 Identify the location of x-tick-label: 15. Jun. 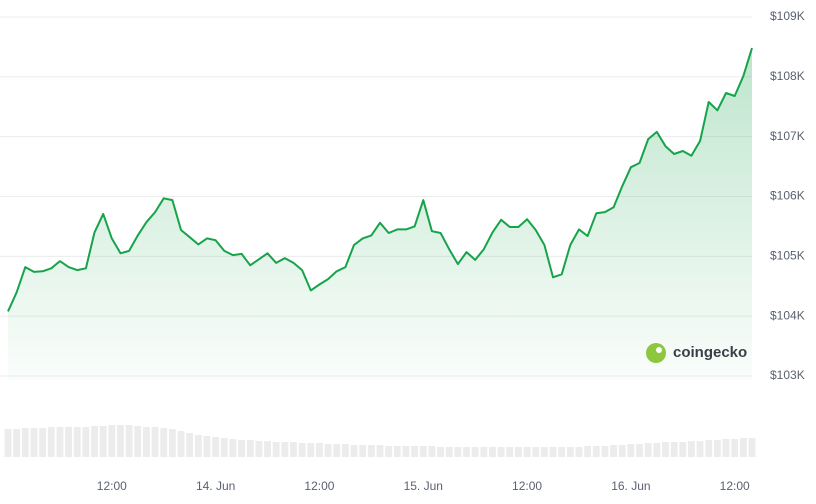
(423, 486).